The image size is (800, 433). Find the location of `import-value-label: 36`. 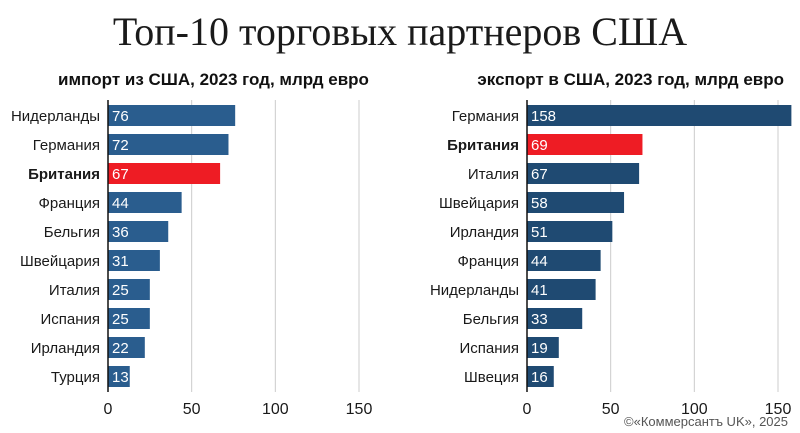

import-value-label: 36 is located at coordinates (120, 232).